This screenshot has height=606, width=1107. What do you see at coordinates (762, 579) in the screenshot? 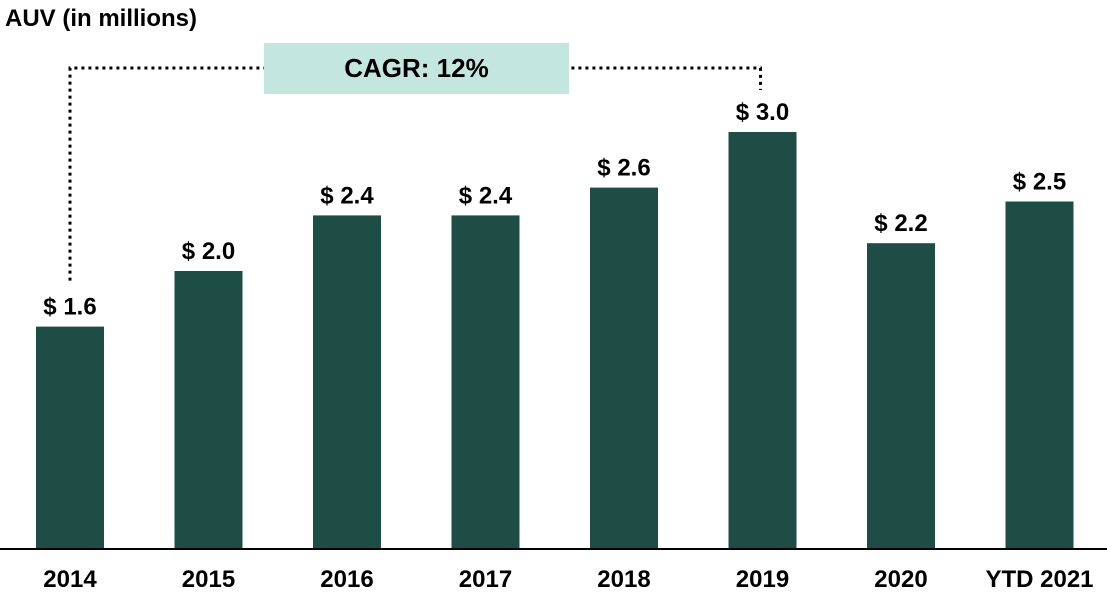
I see `x-tick-label: 2019` at bounding box center [762, 579].